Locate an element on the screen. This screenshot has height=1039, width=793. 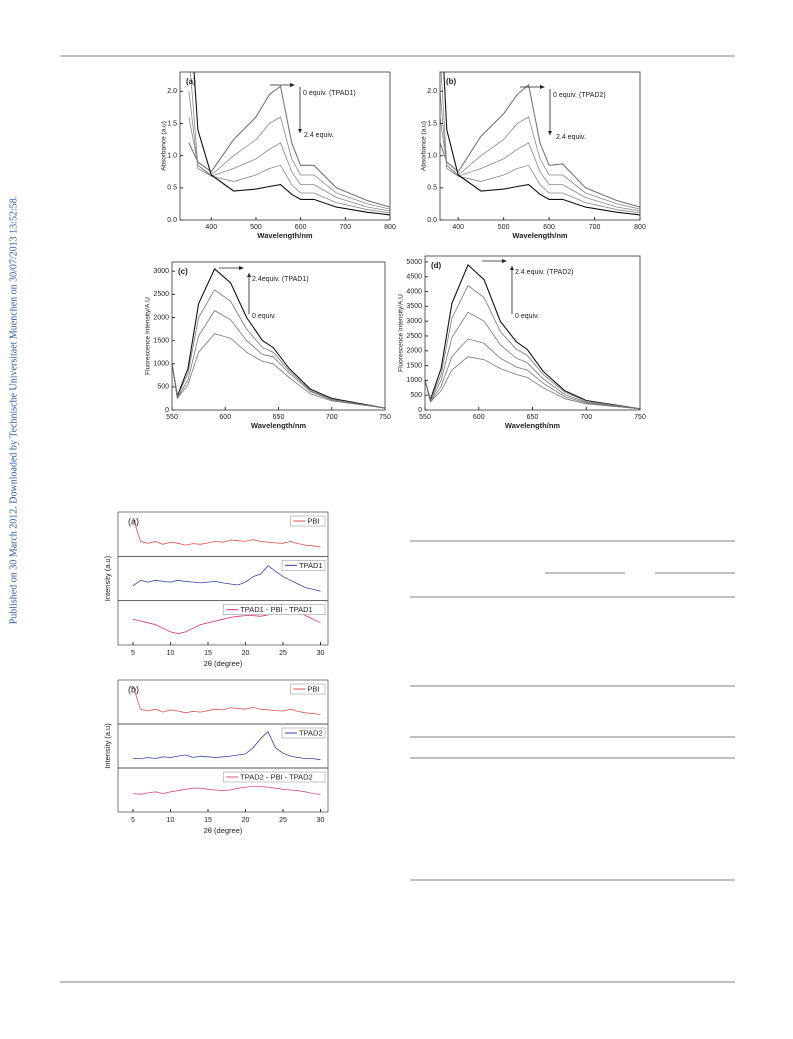
panel-label: (c) is located at coordinates (183, 271).